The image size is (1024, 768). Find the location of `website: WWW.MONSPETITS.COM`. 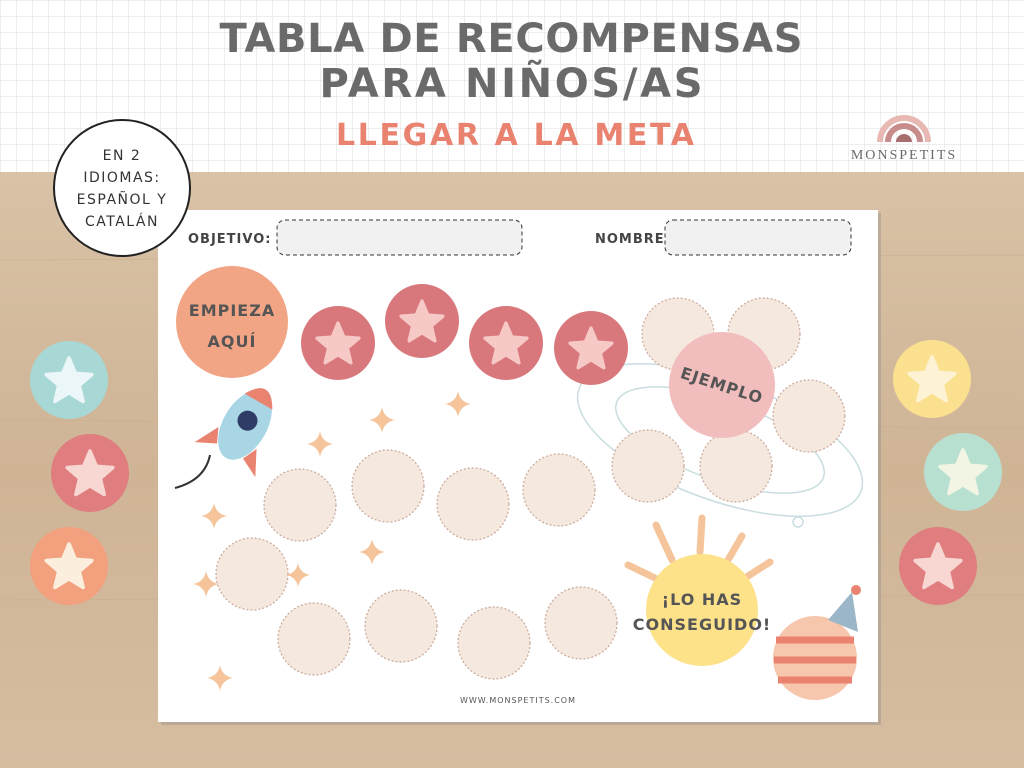

website: WWW.MONSPETITS.COM is located at coordinates (518, 700).